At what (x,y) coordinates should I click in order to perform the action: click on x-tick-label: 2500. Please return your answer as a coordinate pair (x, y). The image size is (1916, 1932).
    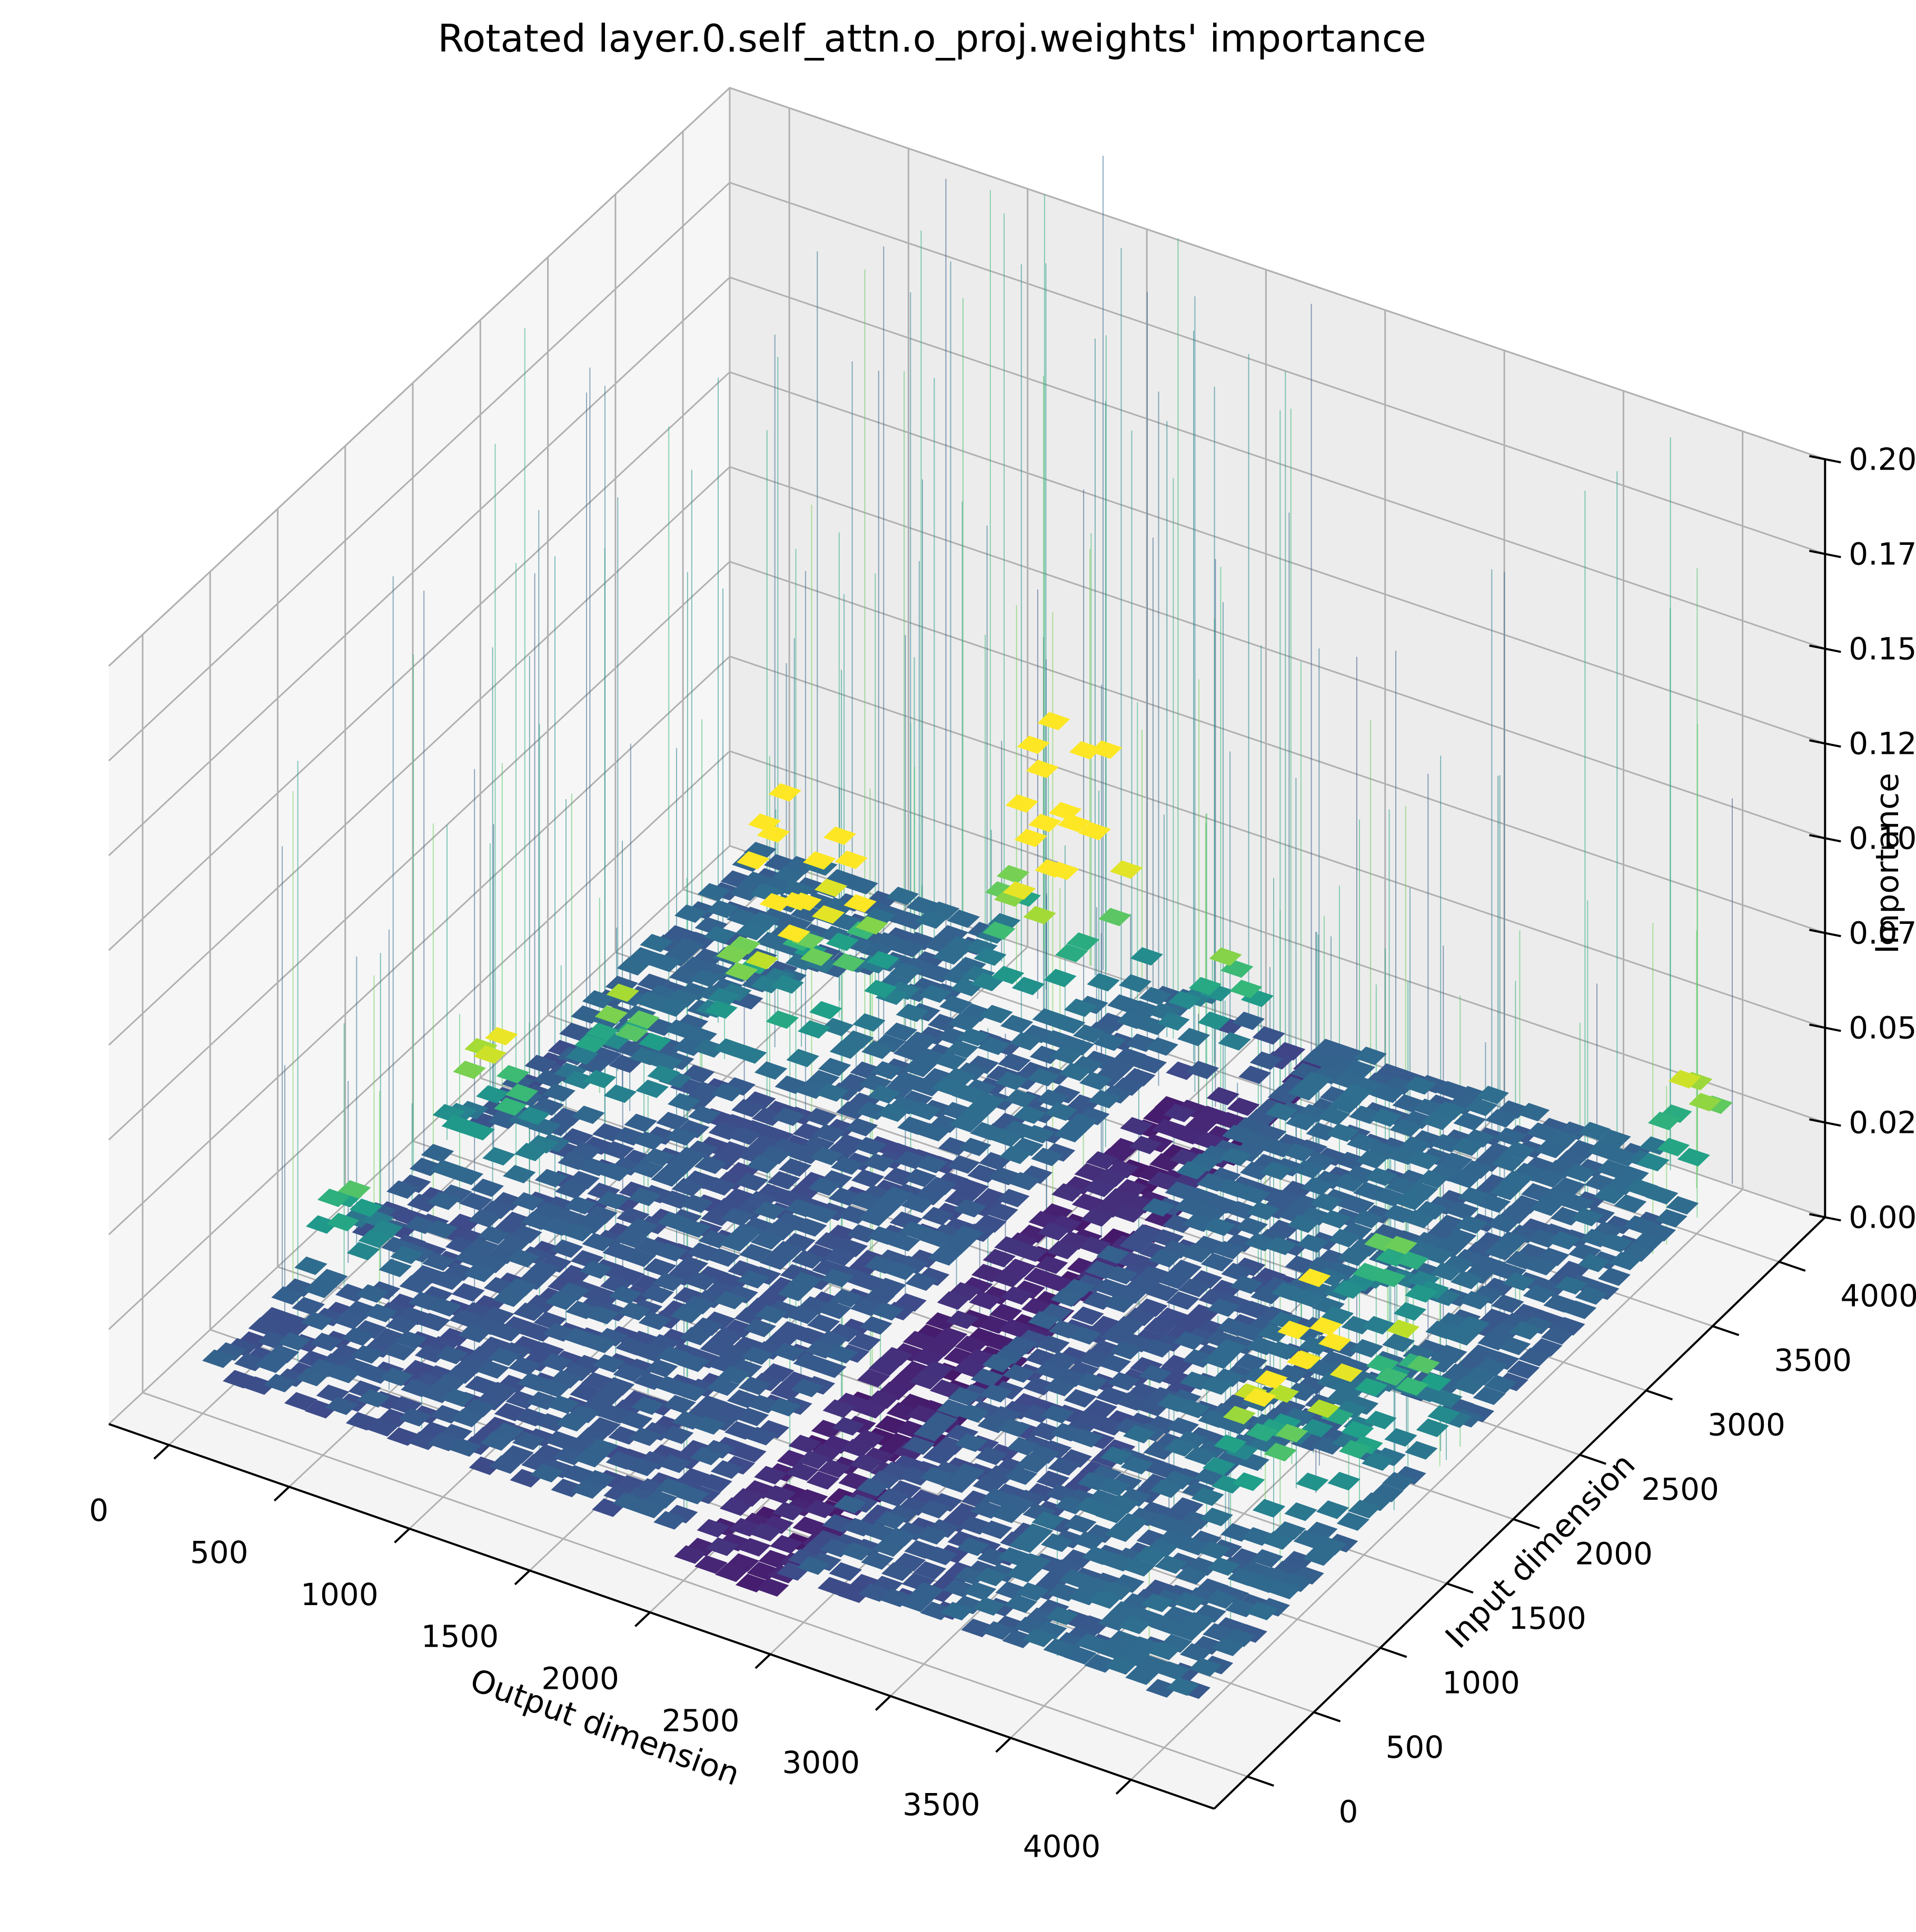
    Looking at the image, I should click on (701, 1720).